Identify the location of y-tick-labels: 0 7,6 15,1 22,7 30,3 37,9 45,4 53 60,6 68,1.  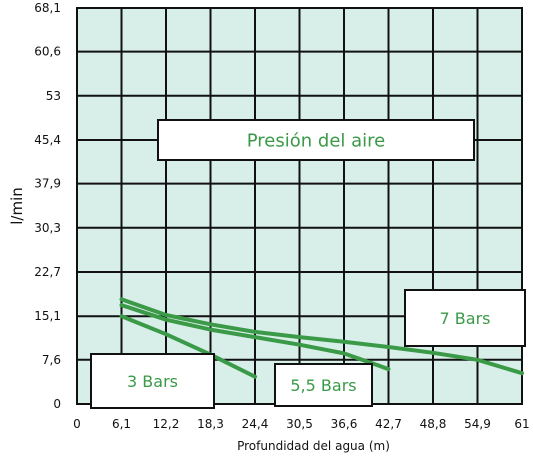
(47, 206).